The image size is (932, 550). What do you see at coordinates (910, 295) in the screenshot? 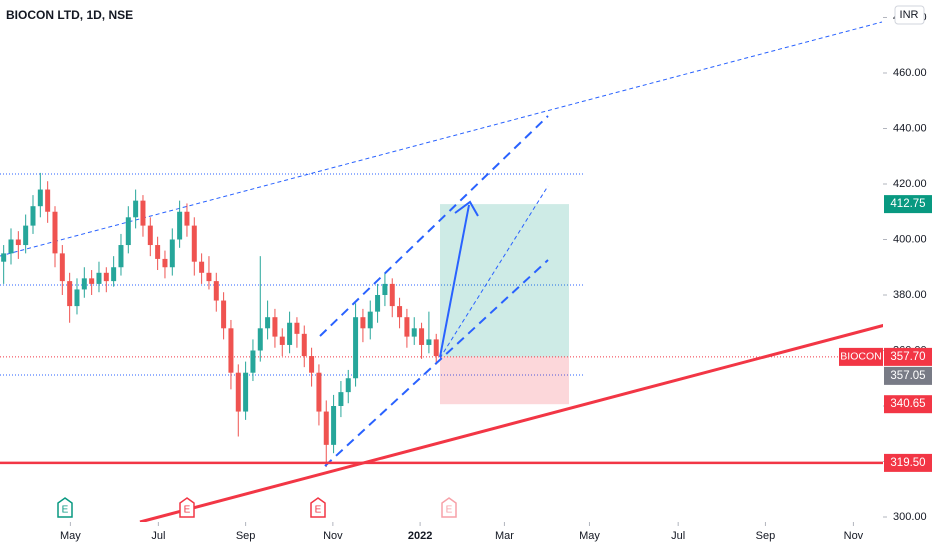
I see `y-tick-label: 380.00` at bounding box center [910, 295].